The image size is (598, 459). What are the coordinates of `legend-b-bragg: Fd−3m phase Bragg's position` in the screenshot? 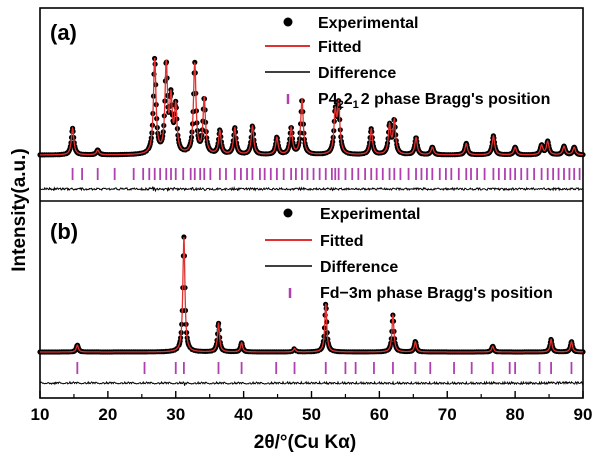 It's located at (436, 293).